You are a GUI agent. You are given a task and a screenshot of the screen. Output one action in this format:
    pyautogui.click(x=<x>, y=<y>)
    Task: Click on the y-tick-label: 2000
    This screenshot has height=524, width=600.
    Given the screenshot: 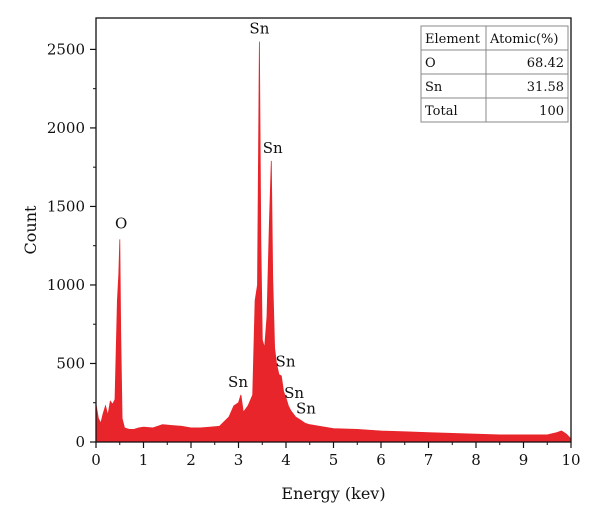 What is the action you would take?
    pyautogui.click(x=66, y=128)
    